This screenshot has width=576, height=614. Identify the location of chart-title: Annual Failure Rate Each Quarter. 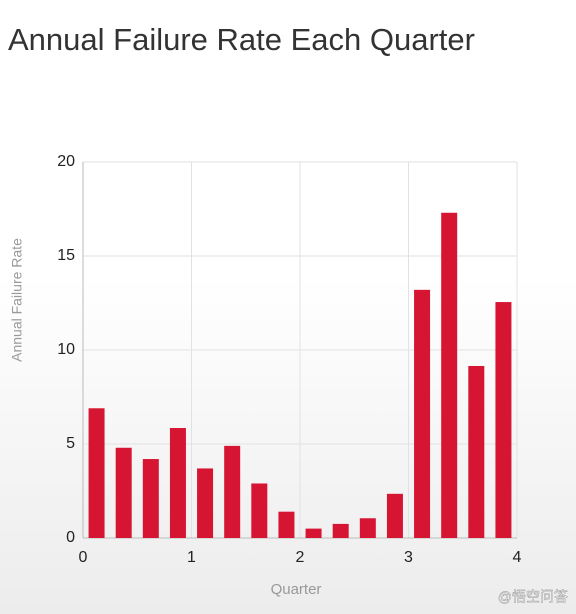
(241, 39).